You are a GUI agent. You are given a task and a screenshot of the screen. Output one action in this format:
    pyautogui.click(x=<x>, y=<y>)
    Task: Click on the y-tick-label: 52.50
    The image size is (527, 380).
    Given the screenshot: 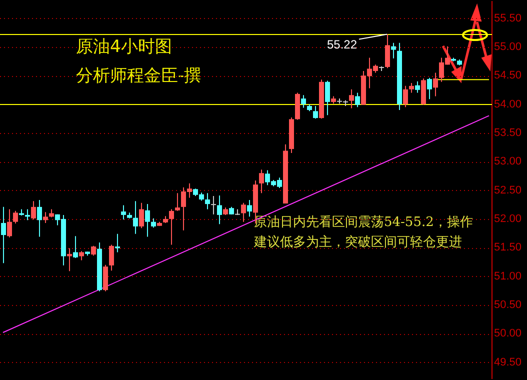 What is the action you would take?
    pyautogui.click(x=508, y=190)
    